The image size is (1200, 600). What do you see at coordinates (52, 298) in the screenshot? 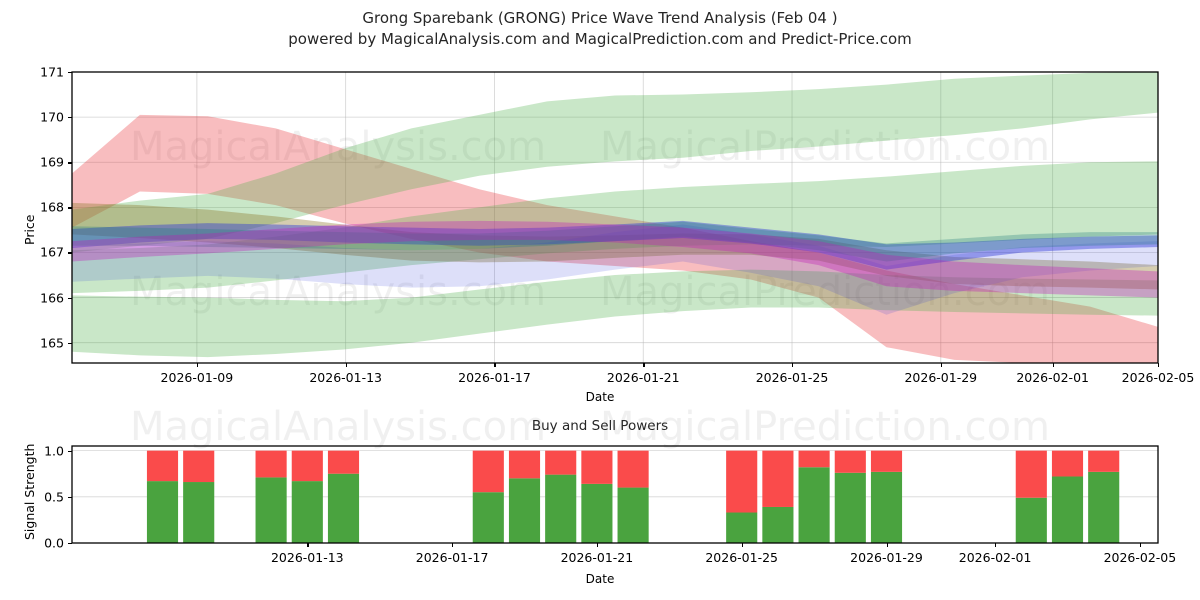
I see `price-y-tick-label: 166` at bounding box center [52, 298].